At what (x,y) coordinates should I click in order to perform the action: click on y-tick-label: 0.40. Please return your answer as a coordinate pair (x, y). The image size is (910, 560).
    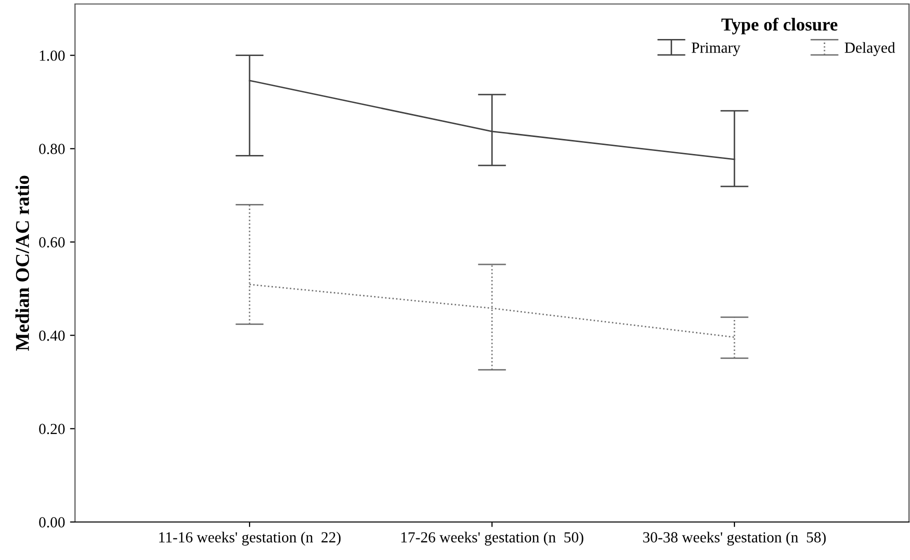
    Looking at the image, I should click on (52, 335).